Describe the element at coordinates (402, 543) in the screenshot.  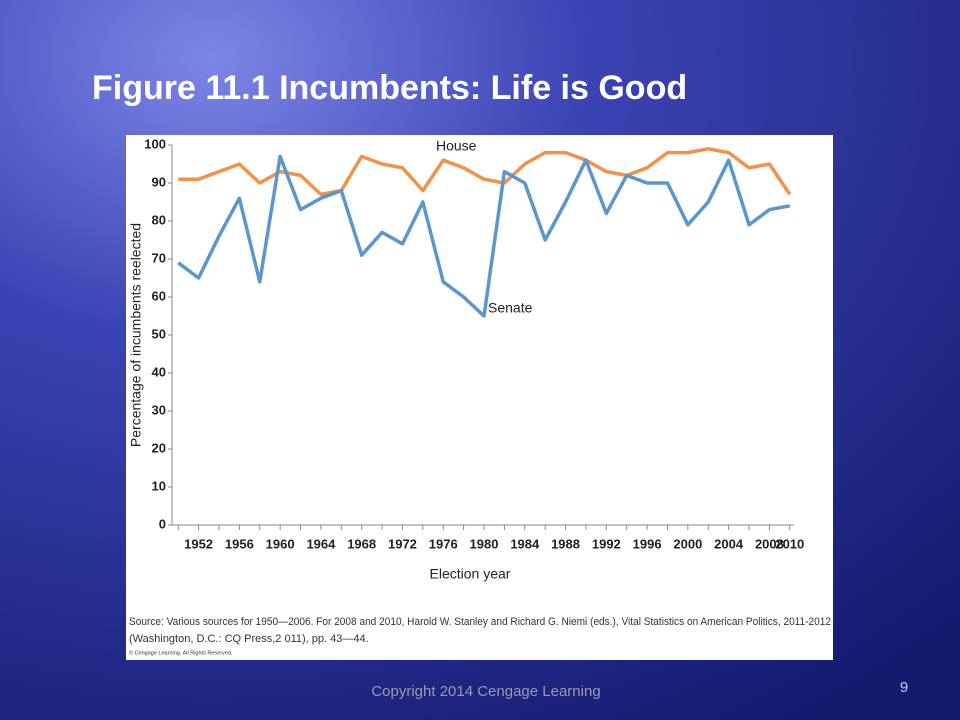
I see `x-tick-label: 1972` at that location.